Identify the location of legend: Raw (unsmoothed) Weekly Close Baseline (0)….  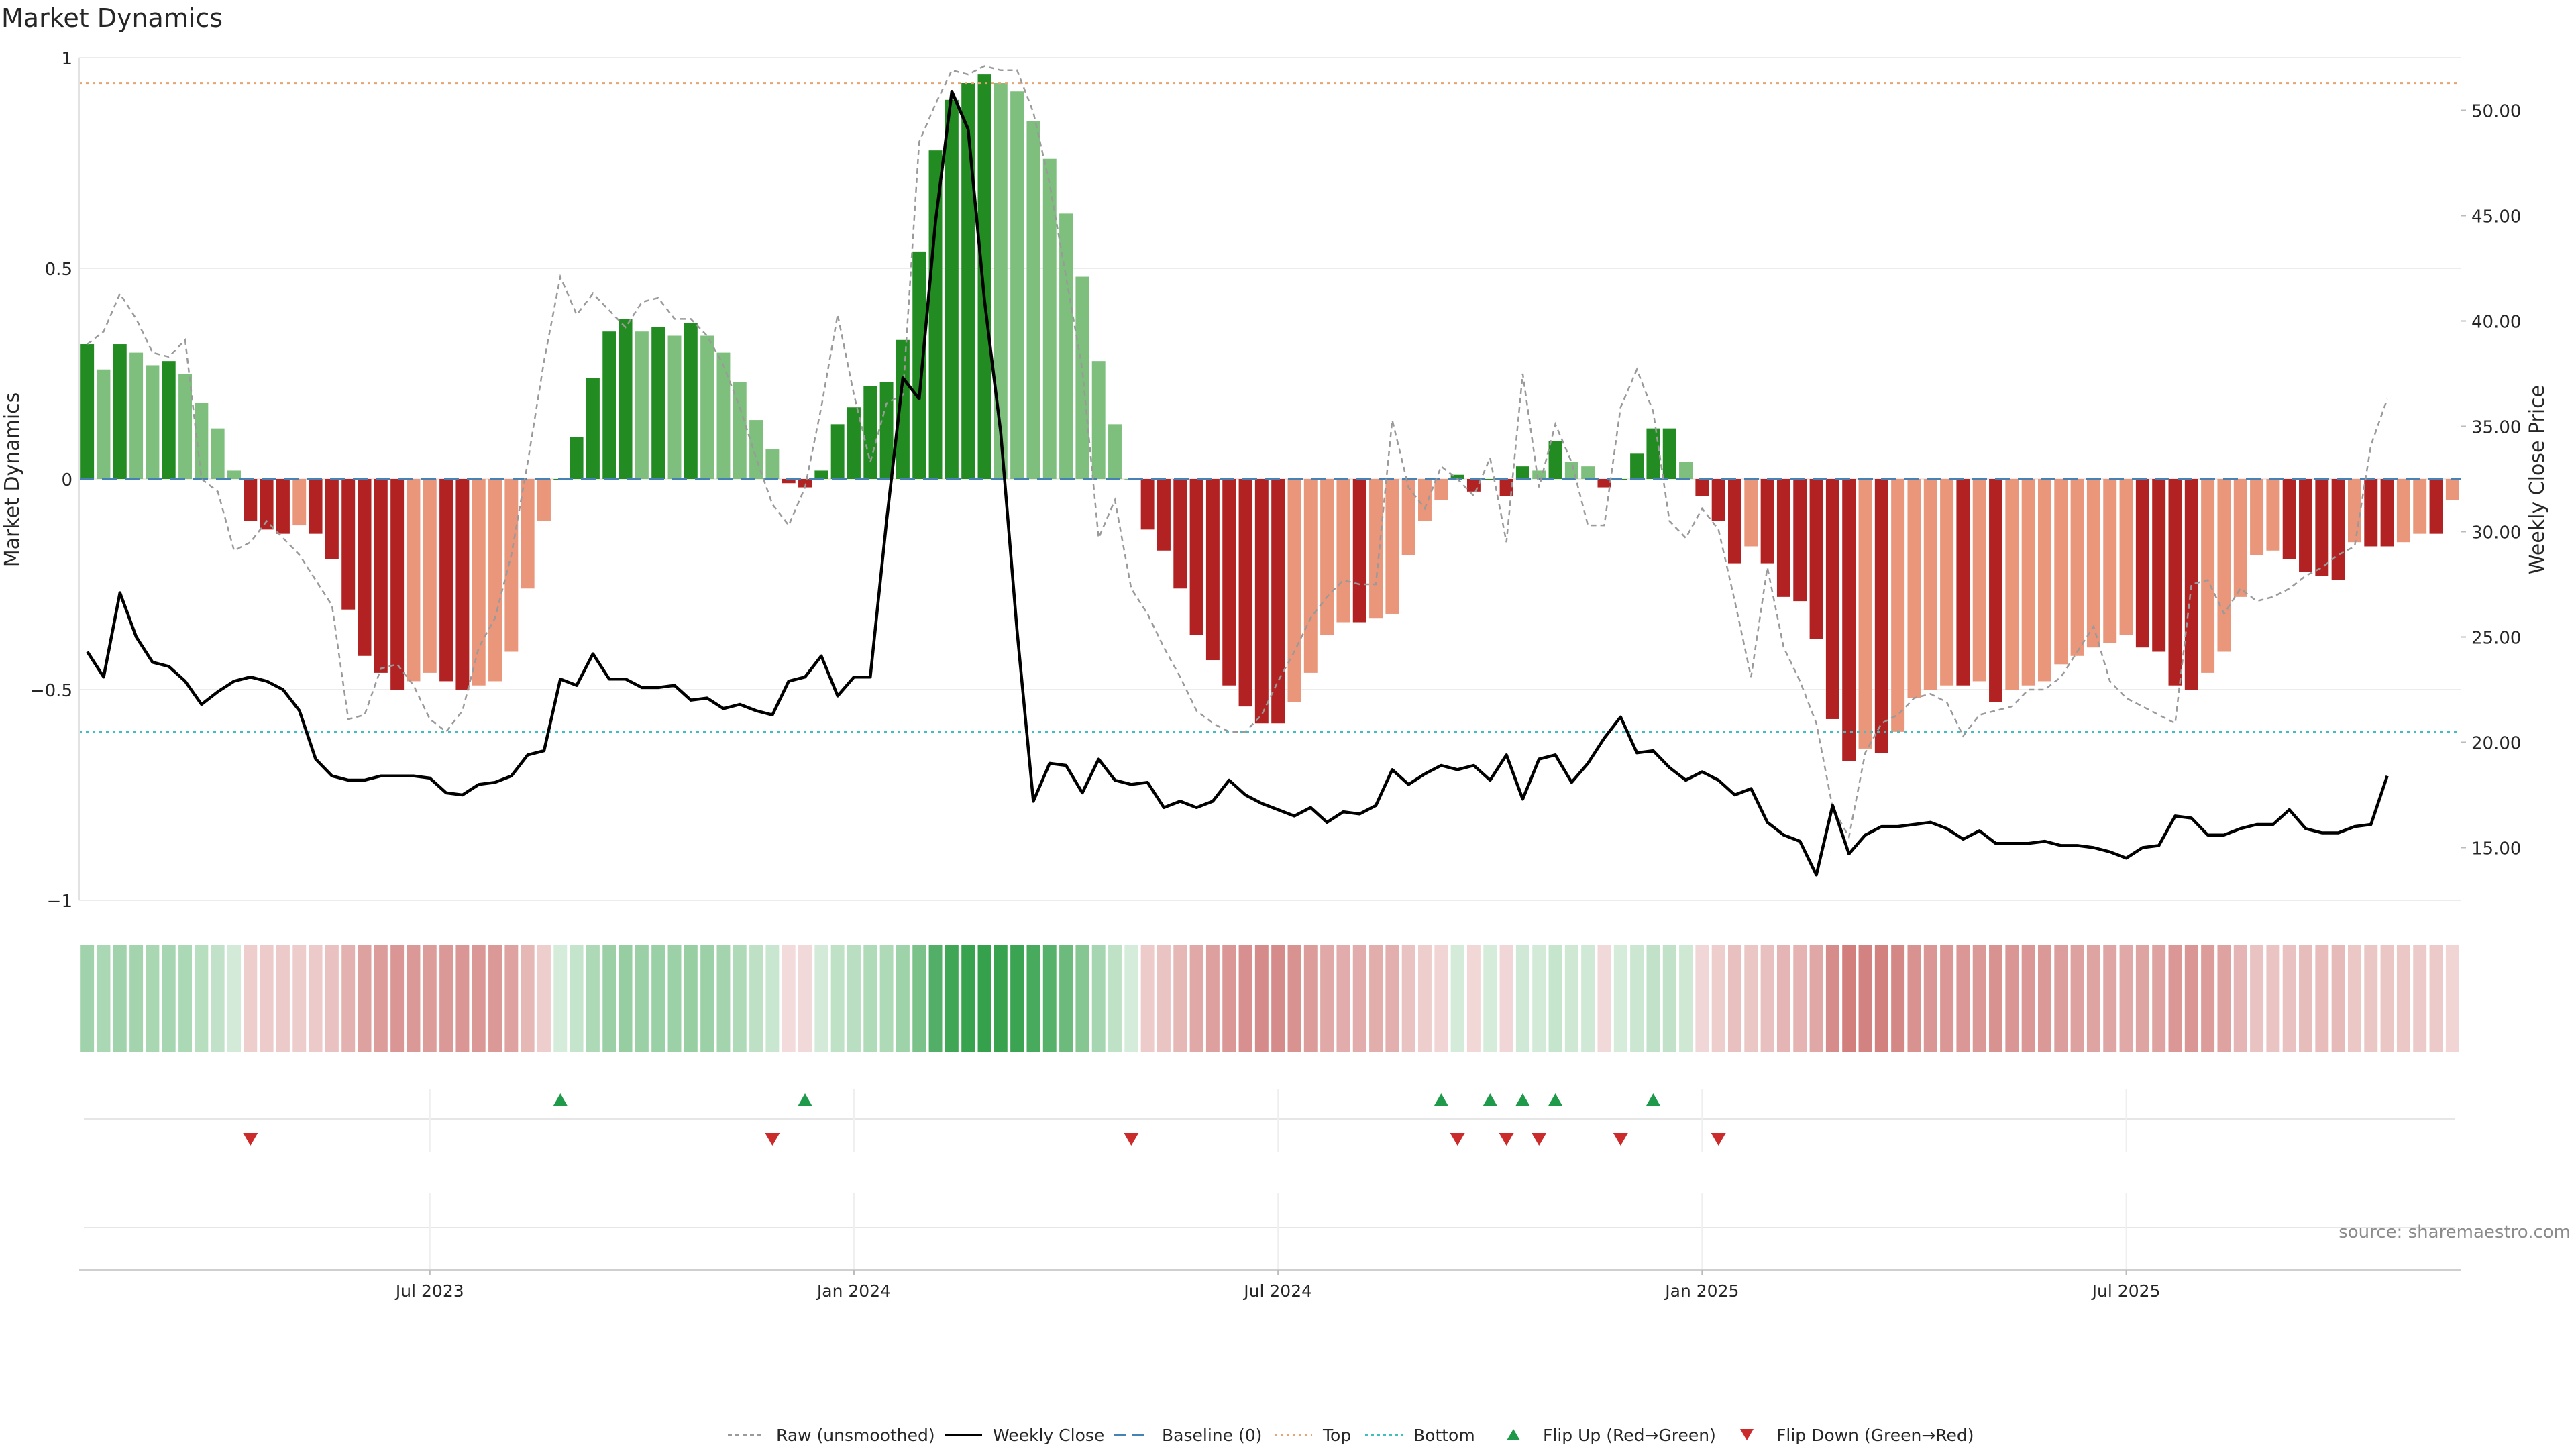
(1351, 1435).